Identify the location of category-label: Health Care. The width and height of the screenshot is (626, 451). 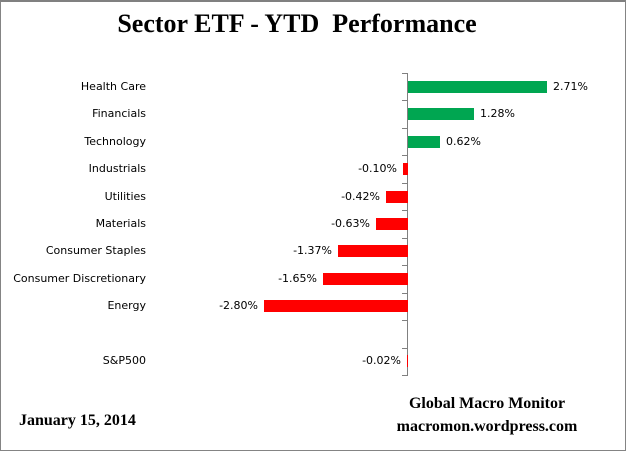
(113, 86).